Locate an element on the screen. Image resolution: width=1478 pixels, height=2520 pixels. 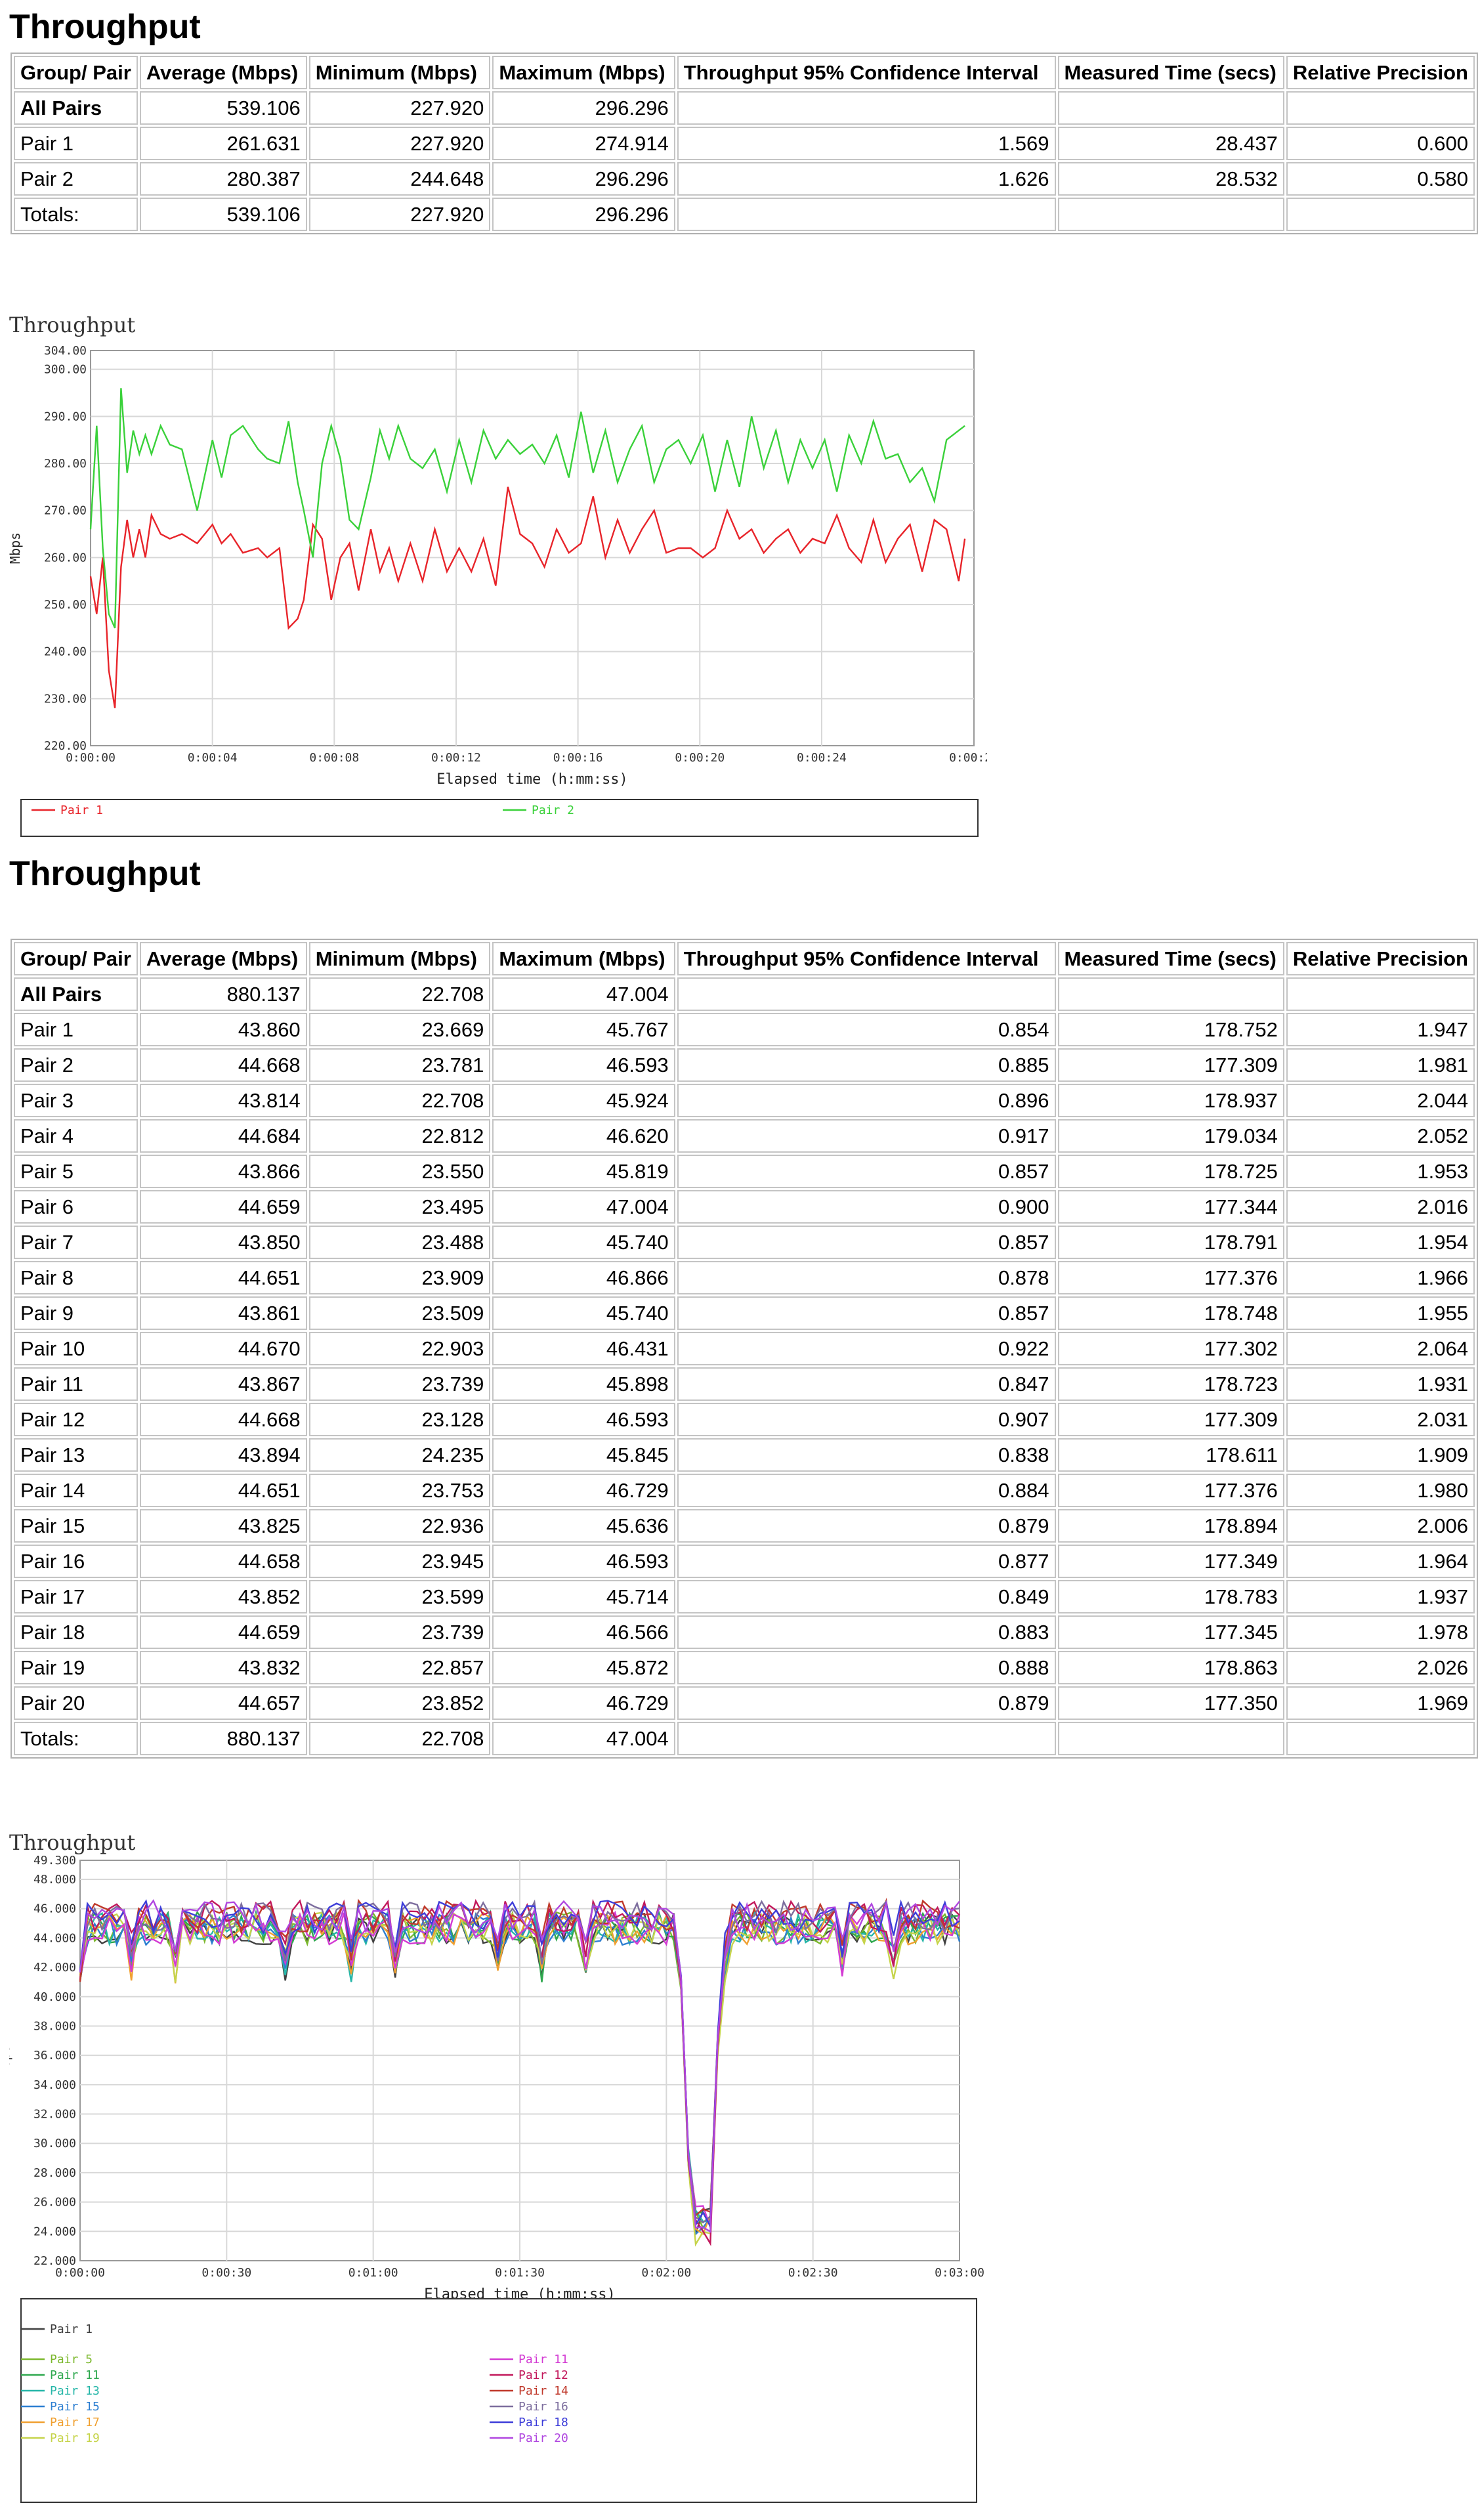
table-cell: 539.106 is located at coordinates (223, 214).